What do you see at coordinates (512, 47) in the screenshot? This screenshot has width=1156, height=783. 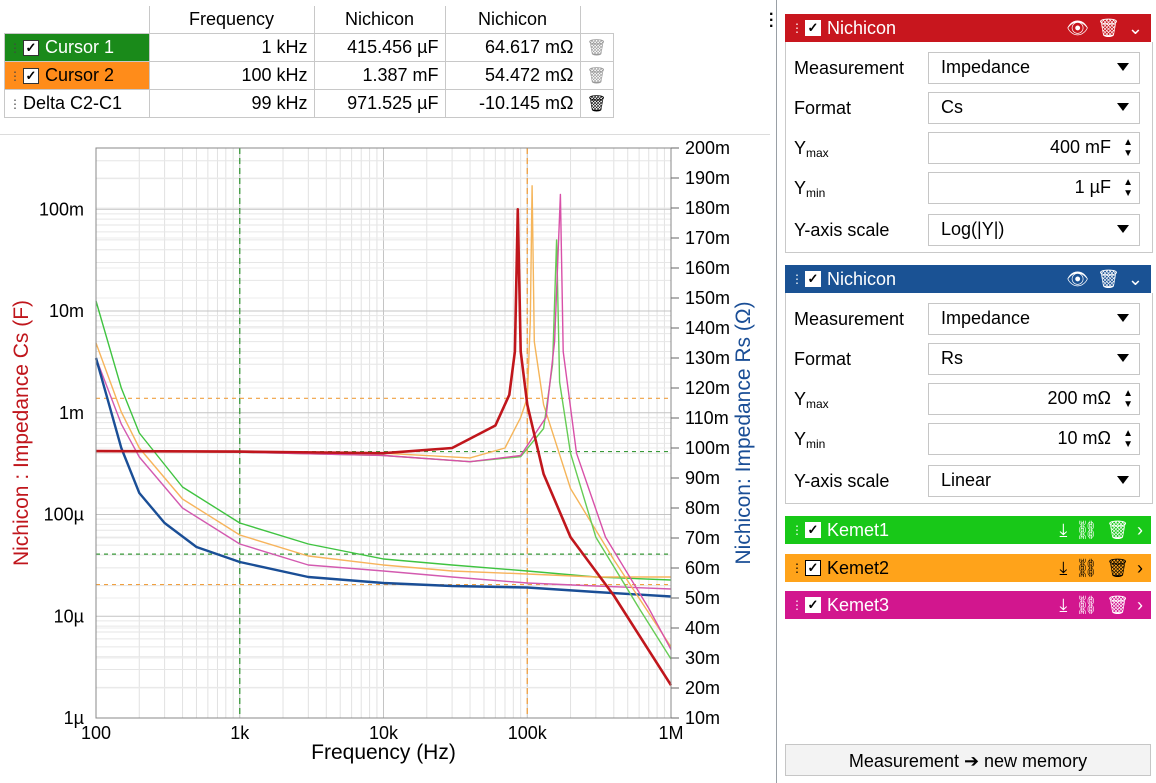 I see `cursor-1-value-rs: 64.617 mΩ` at bounding box center [512, 47].